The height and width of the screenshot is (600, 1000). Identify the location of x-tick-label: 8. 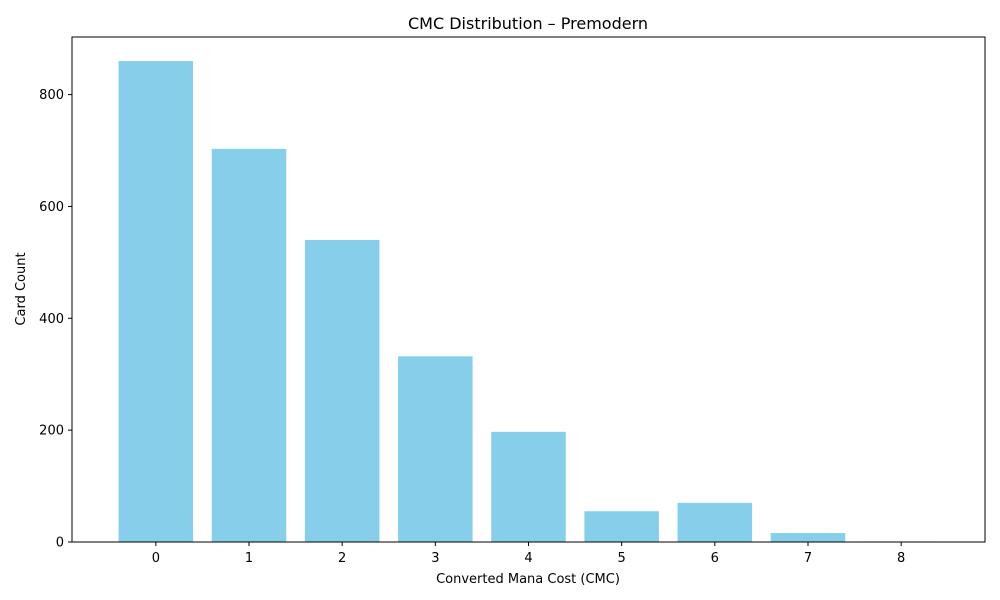
(901, 558).